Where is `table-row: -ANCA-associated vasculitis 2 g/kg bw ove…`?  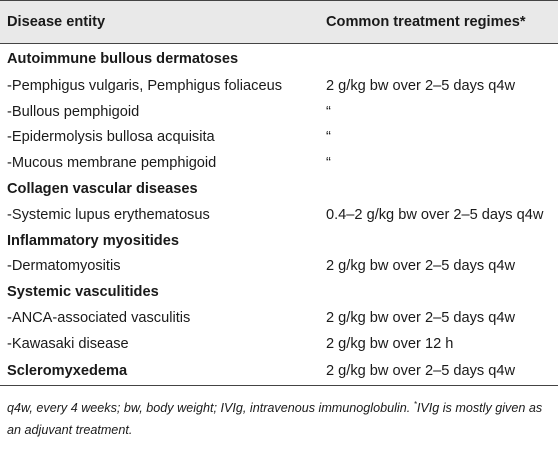 table-row: -ANCA-associated vasculitis 2 g/kg bw ove… is located at coordinates (279, 318).